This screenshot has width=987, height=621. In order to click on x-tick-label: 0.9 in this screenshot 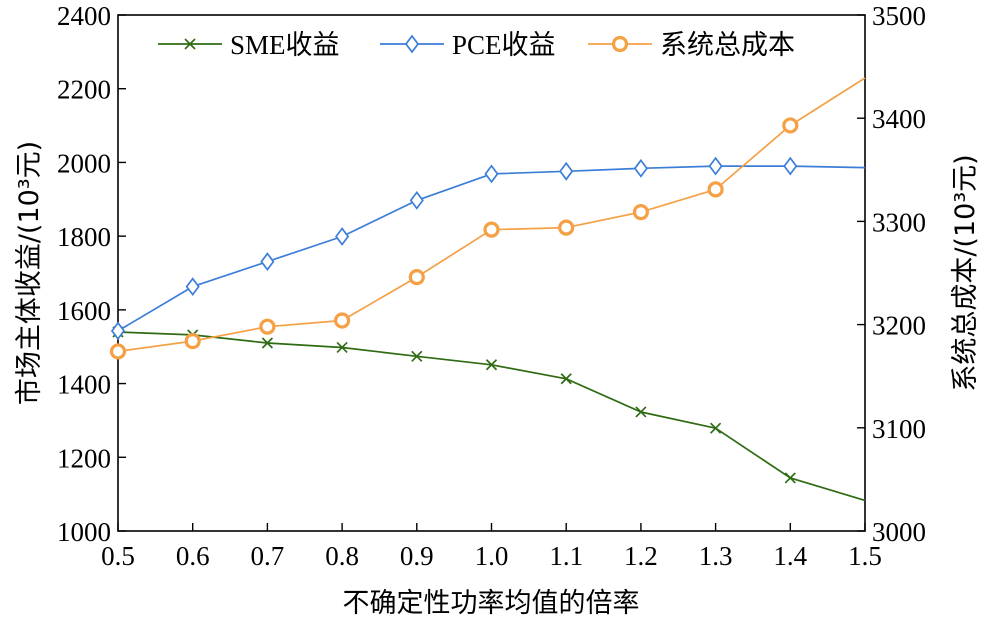, I will do `click(417, 556)`.